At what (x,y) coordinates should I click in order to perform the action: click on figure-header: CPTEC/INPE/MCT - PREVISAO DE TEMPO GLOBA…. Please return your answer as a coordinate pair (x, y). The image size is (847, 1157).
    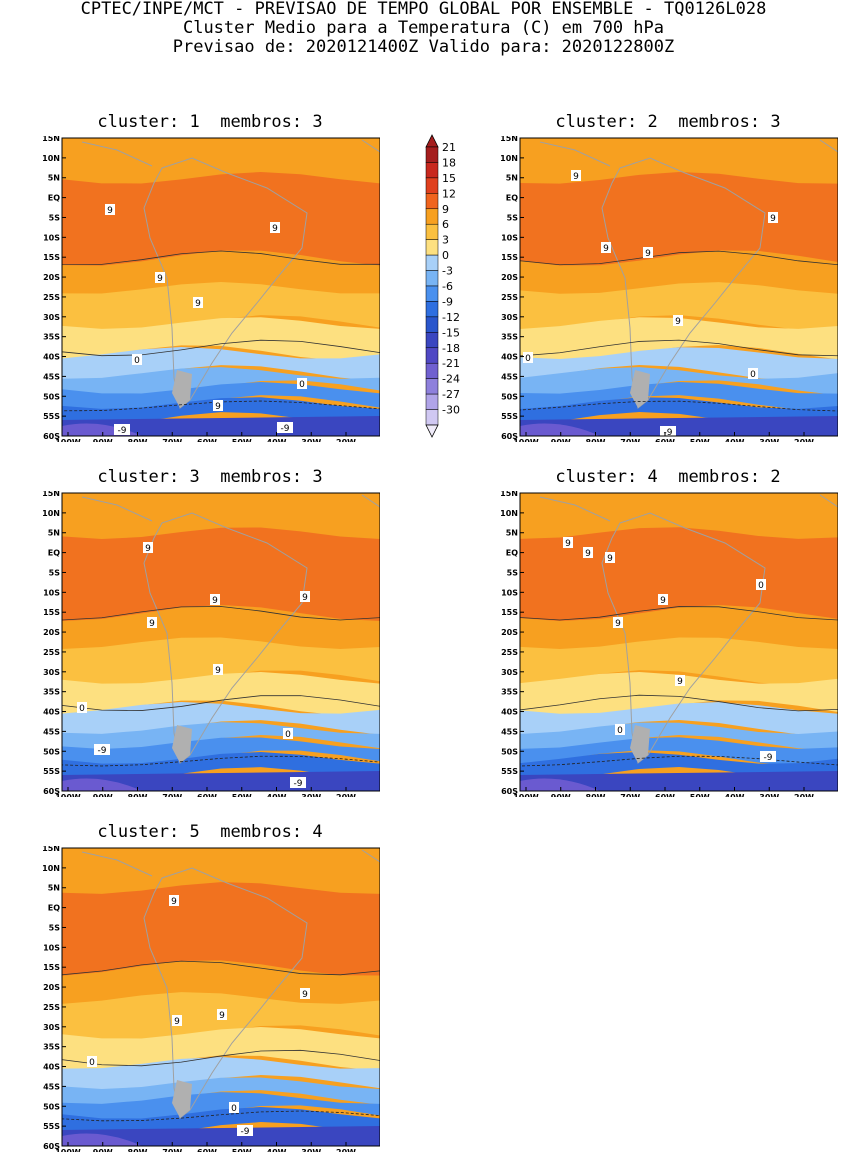
    Looking at the image, I should click on (423, 28).